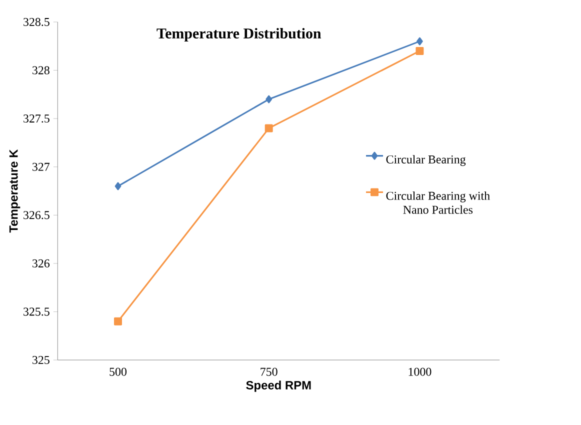 This screenshot has width=581, height=425. I want to click on y-tick-label: 325, so click(41, 360).